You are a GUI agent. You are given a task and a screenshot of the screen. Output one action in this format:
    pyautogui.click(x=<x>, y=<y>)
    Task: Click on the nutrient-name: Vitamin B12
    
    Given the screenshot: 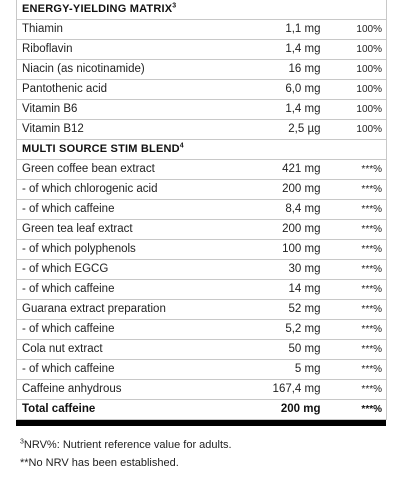 What is the action you would take?
    pyautogui.click(x=130, y=129)
    